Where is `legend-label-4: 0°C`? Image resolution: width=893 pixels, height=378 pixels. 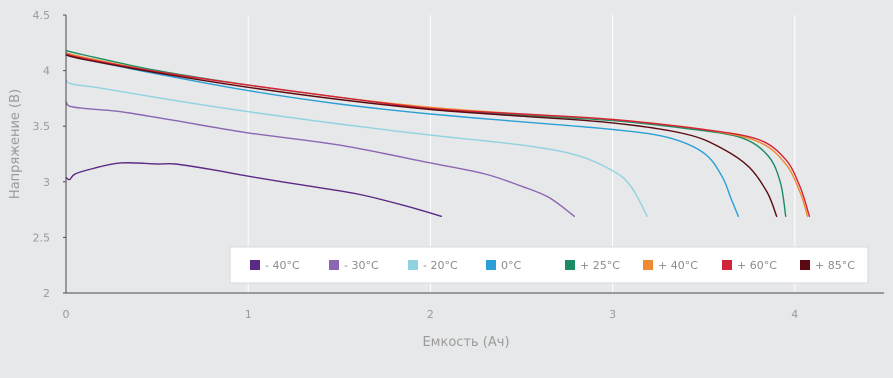
legend-label-4: 0°C is located at coordinates (511, 265).